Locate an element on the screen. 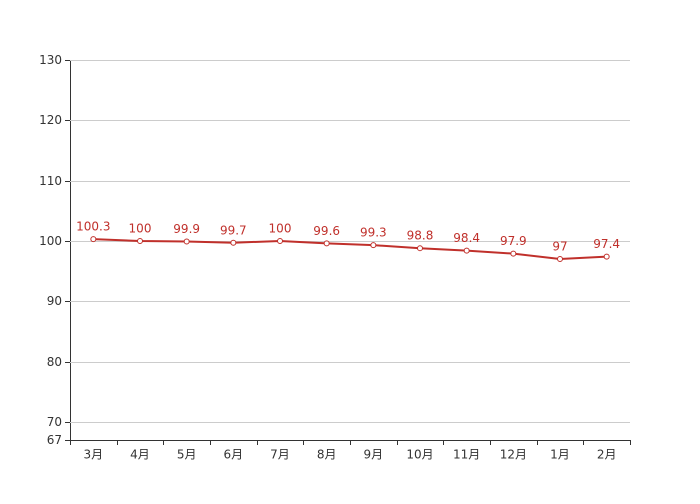 The width and height of the screenshot is (700, 504). y-tick-label: 100 is located at coordinates (50, 241).